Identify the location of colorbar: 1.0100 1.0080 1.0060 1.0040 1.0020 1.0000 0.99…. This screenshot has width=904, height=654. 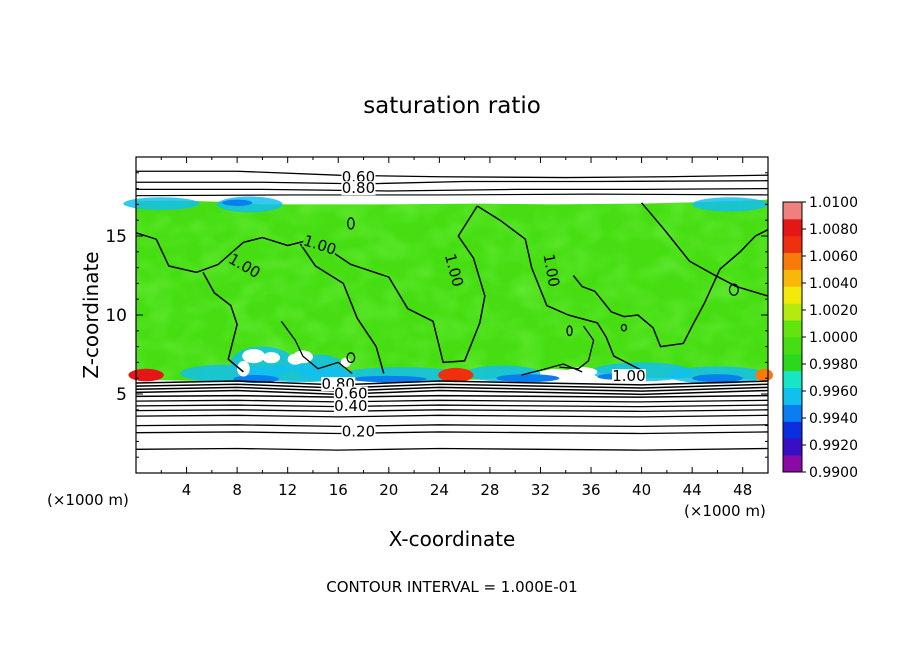
(820, 338).